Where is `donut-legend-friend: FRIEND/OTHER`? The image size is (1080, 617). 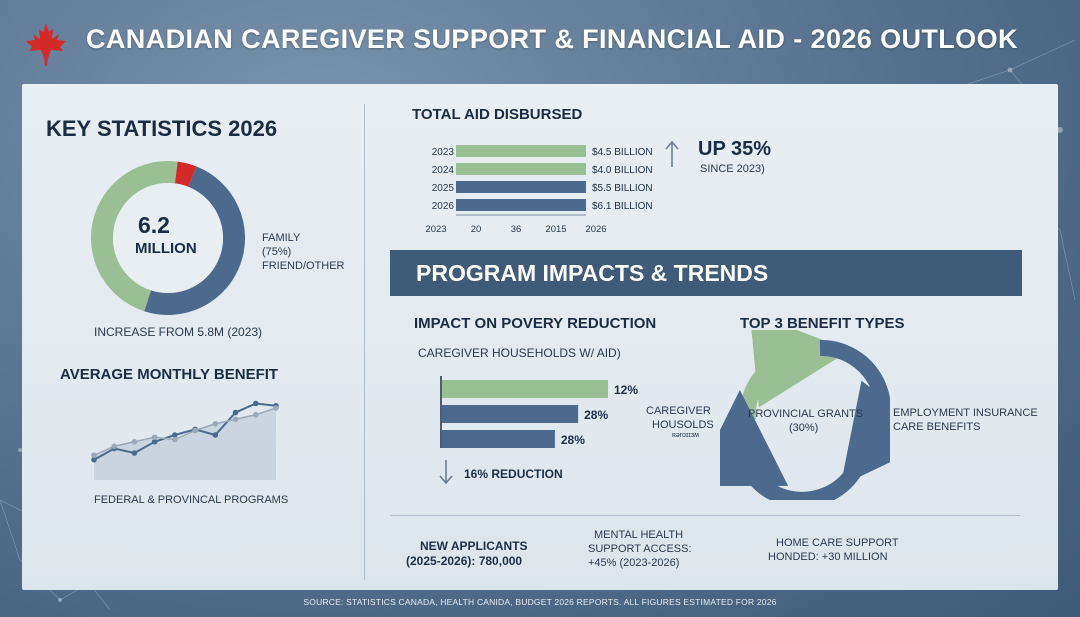
donut-legend-friend: FRIEND/OTHER is located at coordinates (303, 266).